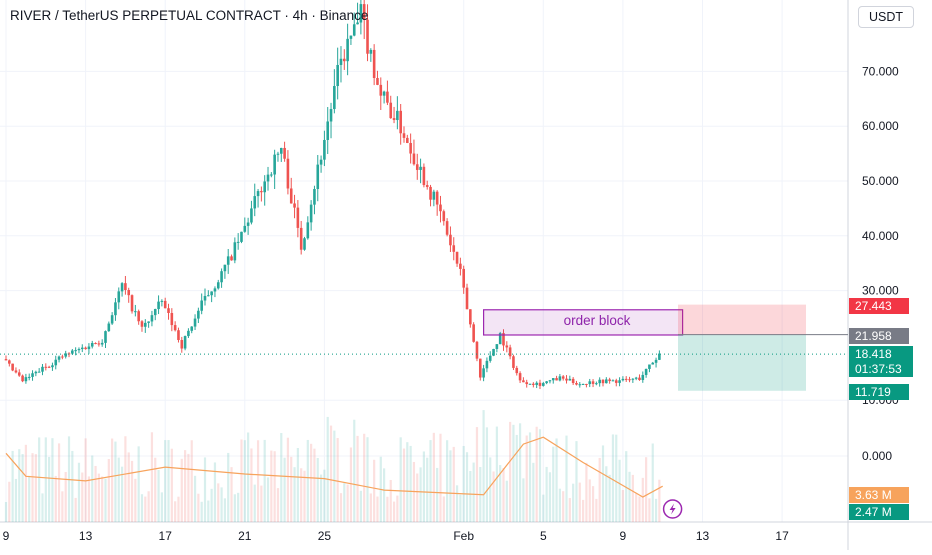 This screenshot has width=932, height=555. I want to click on currency-button: USDT, so click(886, 17).